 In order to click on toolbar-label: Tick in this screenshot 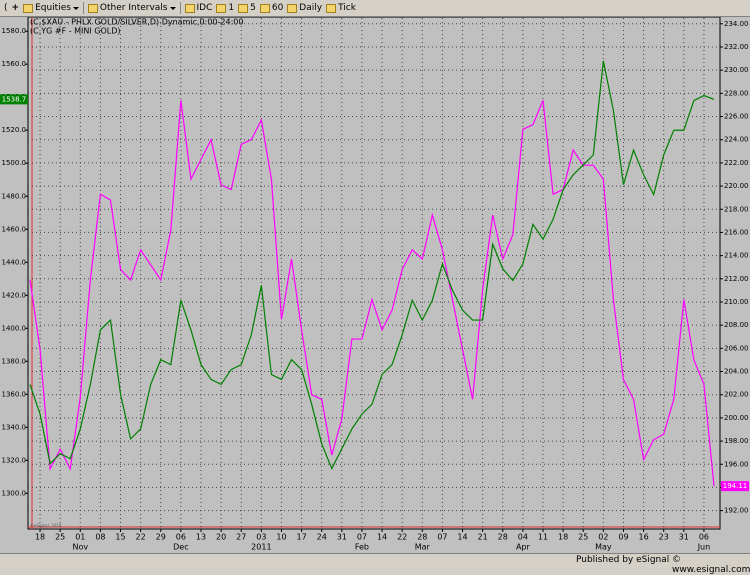, I will do `click(347, 8)`.